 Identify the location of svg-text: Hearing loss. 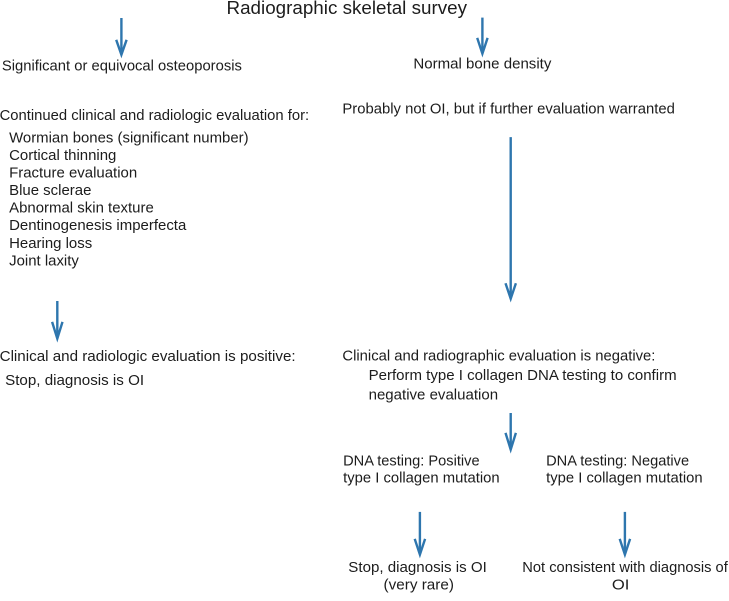
(50, 244).